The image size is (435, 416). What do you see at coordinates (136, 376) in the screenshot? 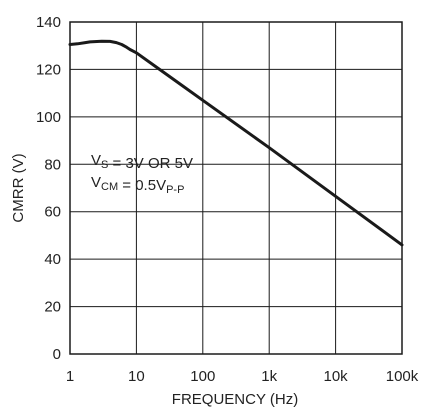
I see `x-tick-label: 10` at bounding box center [136, 376].